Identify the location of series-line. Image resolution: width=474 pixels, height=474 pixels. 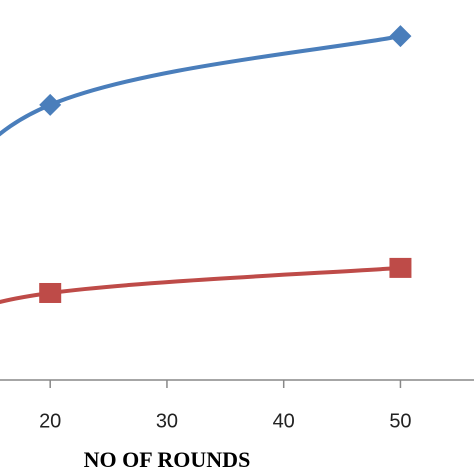
(200, 285).